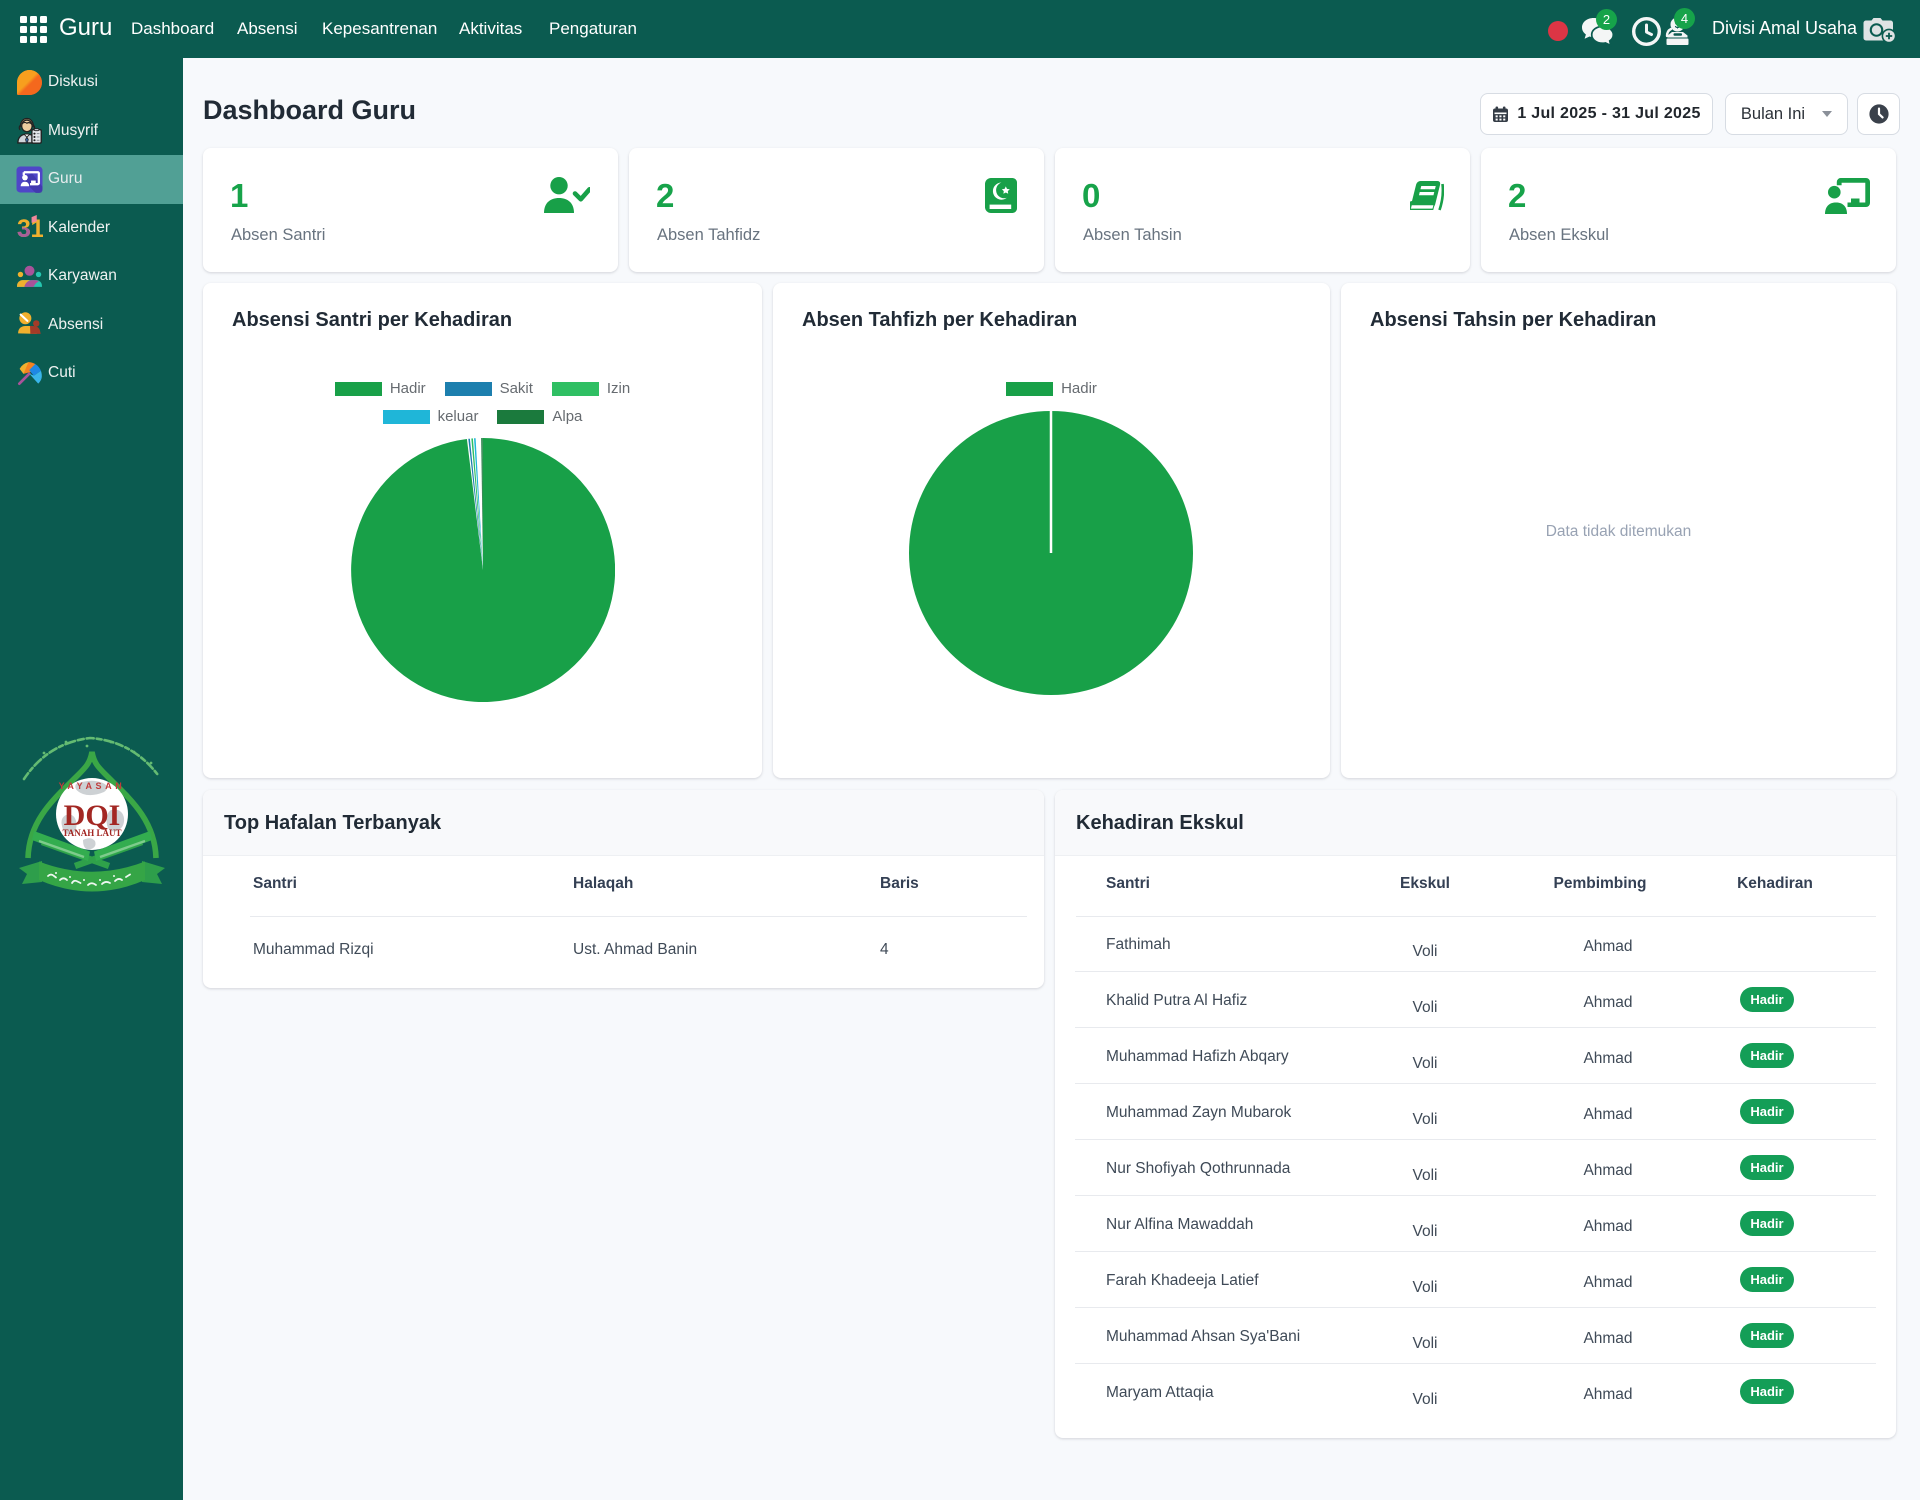  What do you see at coordinates (92, 815) in the screenshot?
I see `svg-text: DQI` at bounding box center [92, 815].